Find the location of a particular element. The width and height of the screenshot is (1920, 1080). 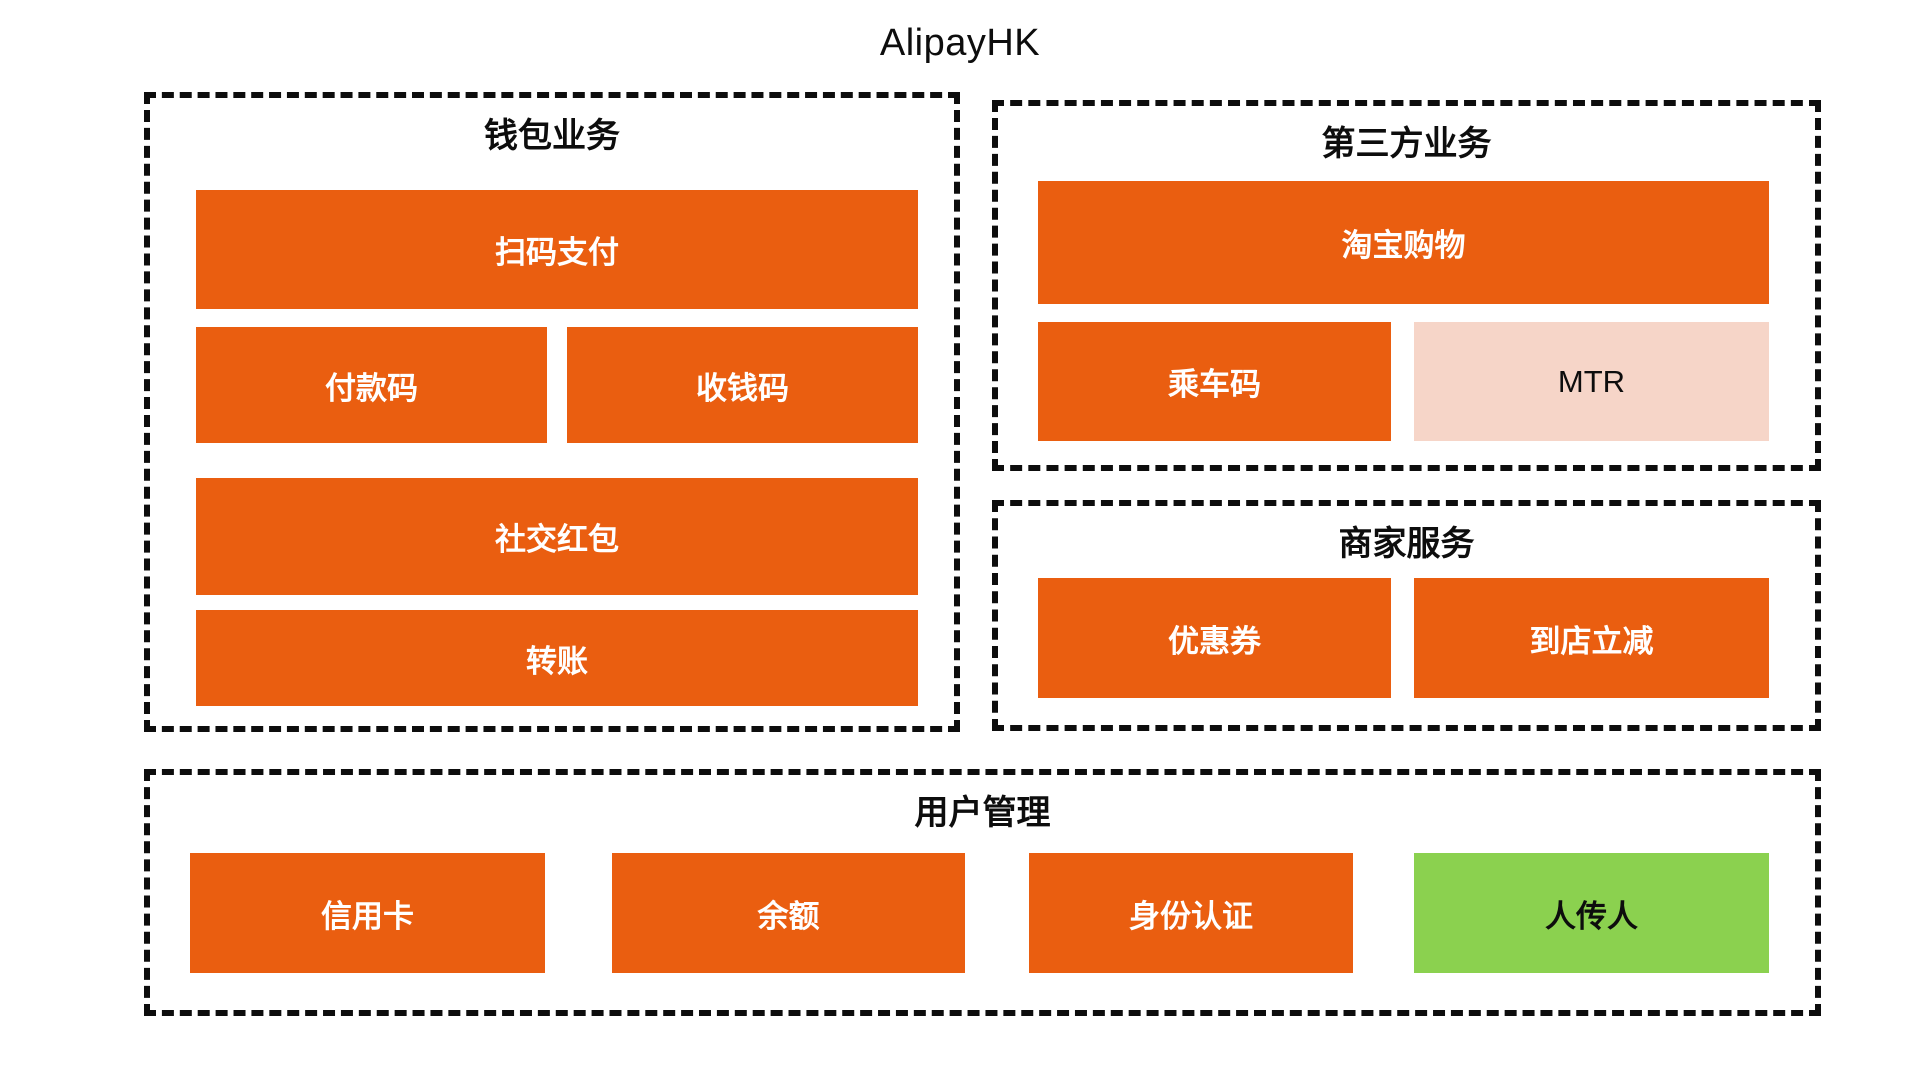

diagram-title: AlipayHK is located at coordinates (960, 43).